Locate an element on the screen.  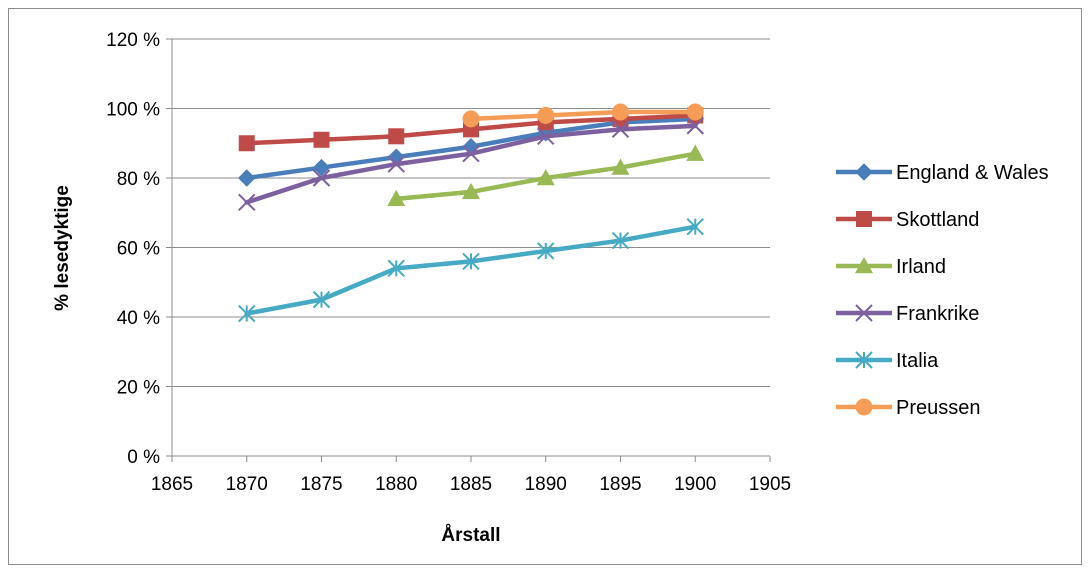
series-preussen is located at coordinates (583, 115).